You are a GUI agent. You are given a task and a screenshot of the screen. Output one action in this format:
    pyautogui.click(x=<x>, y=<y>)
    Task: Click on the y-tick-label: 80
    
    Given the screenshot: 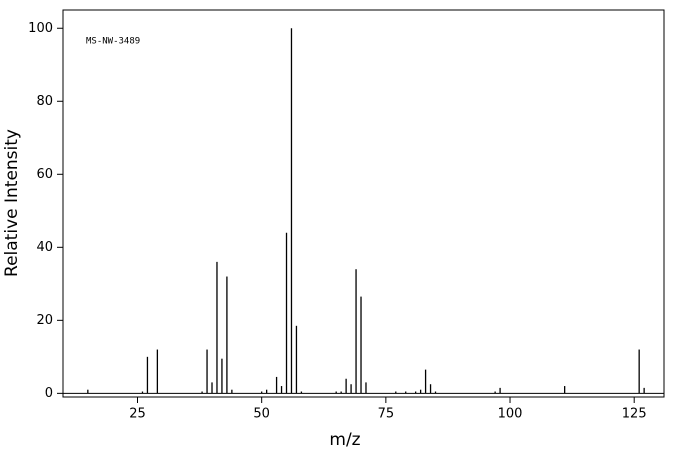 What is the action you would take?
    pyautogui.click(x=44, y=101)
    